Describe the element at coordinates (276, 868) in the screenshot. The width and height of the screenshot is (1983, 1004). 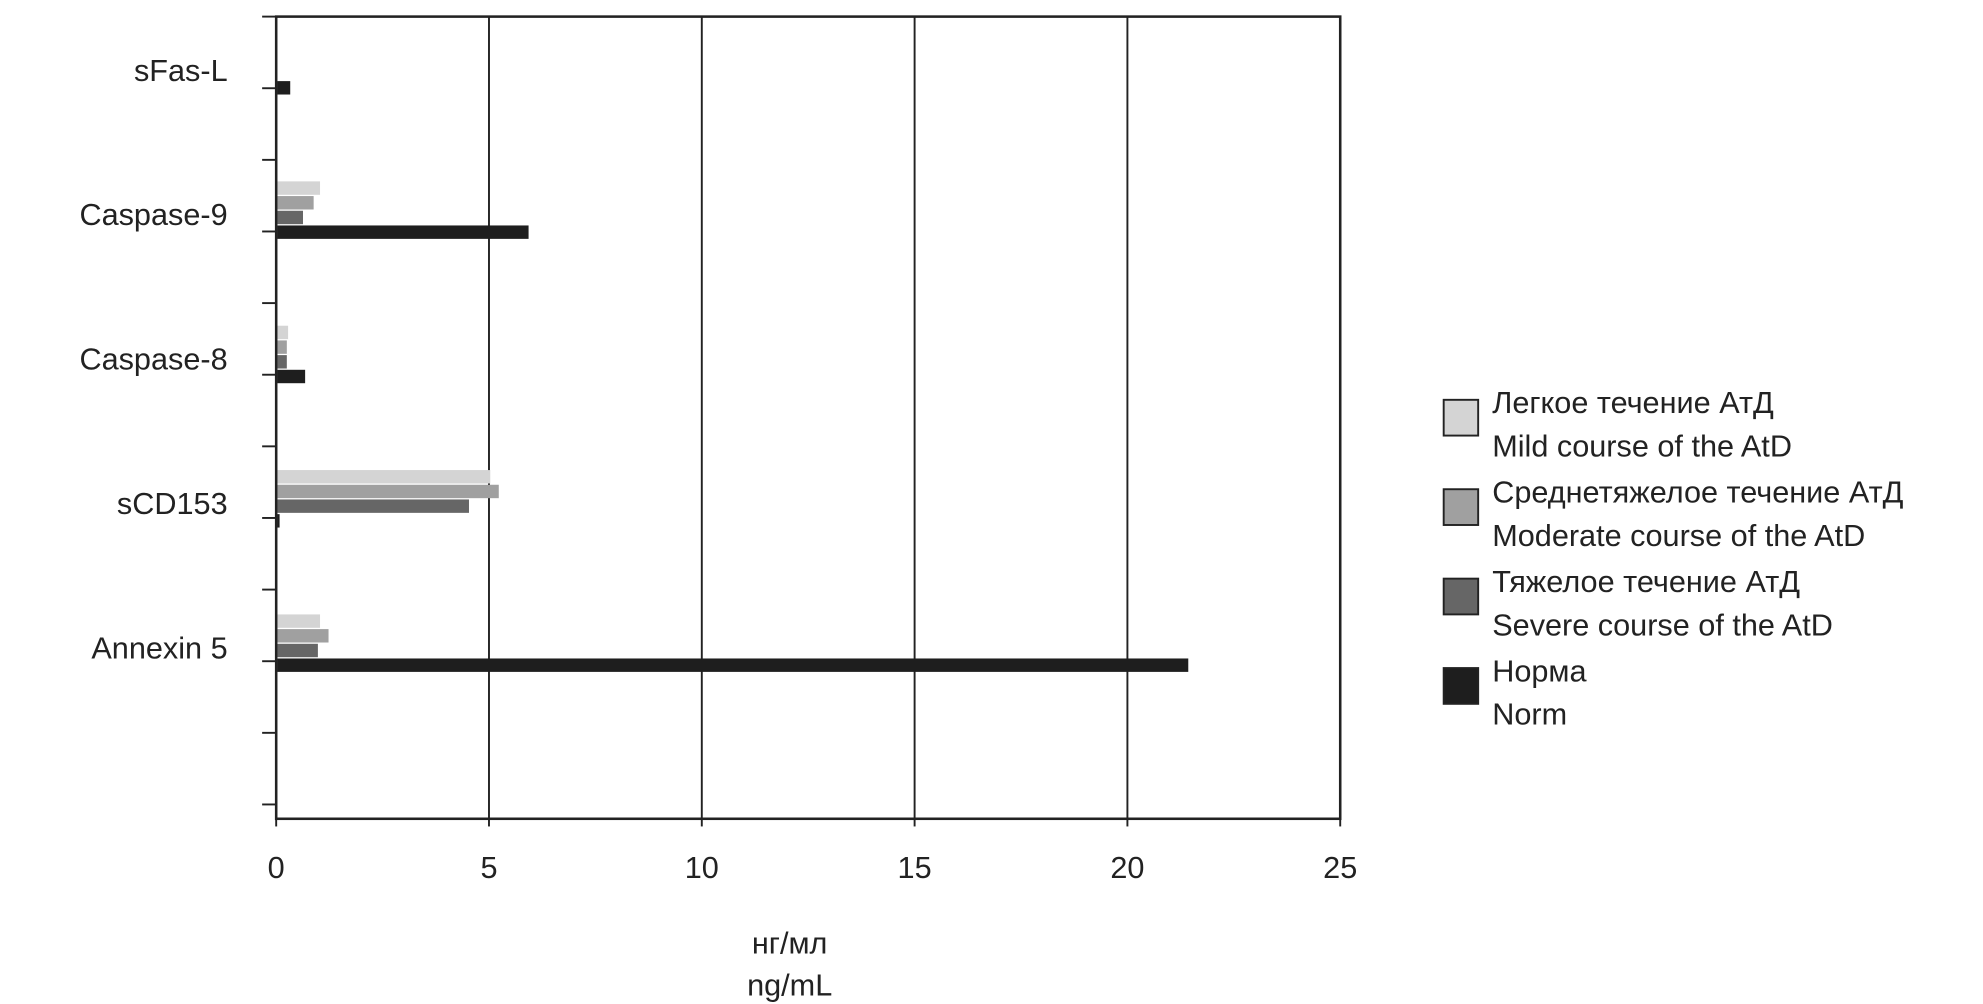
I see `x-tick-label: 0` at that location.